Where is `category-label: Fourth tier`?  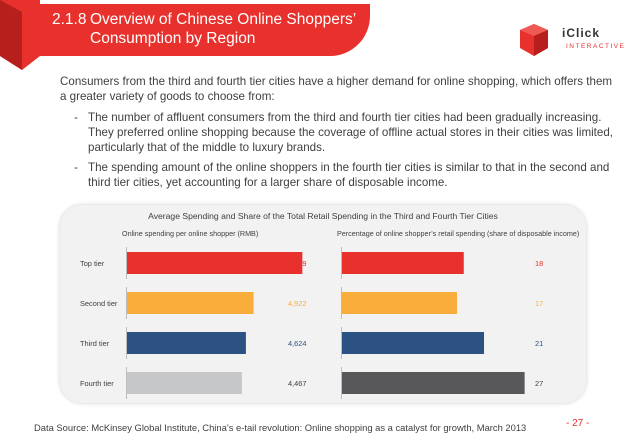 category-label: Fourth tier is located at coordinates (97, 383).